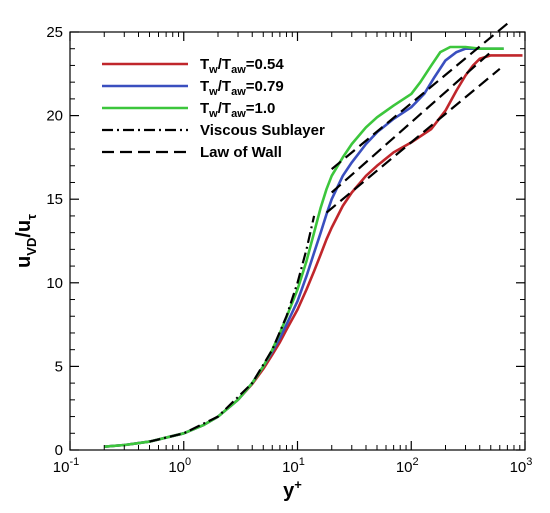 This screenshot has width=550, height=513. I want to click on y-tick-label: 0, so click(59, 450).